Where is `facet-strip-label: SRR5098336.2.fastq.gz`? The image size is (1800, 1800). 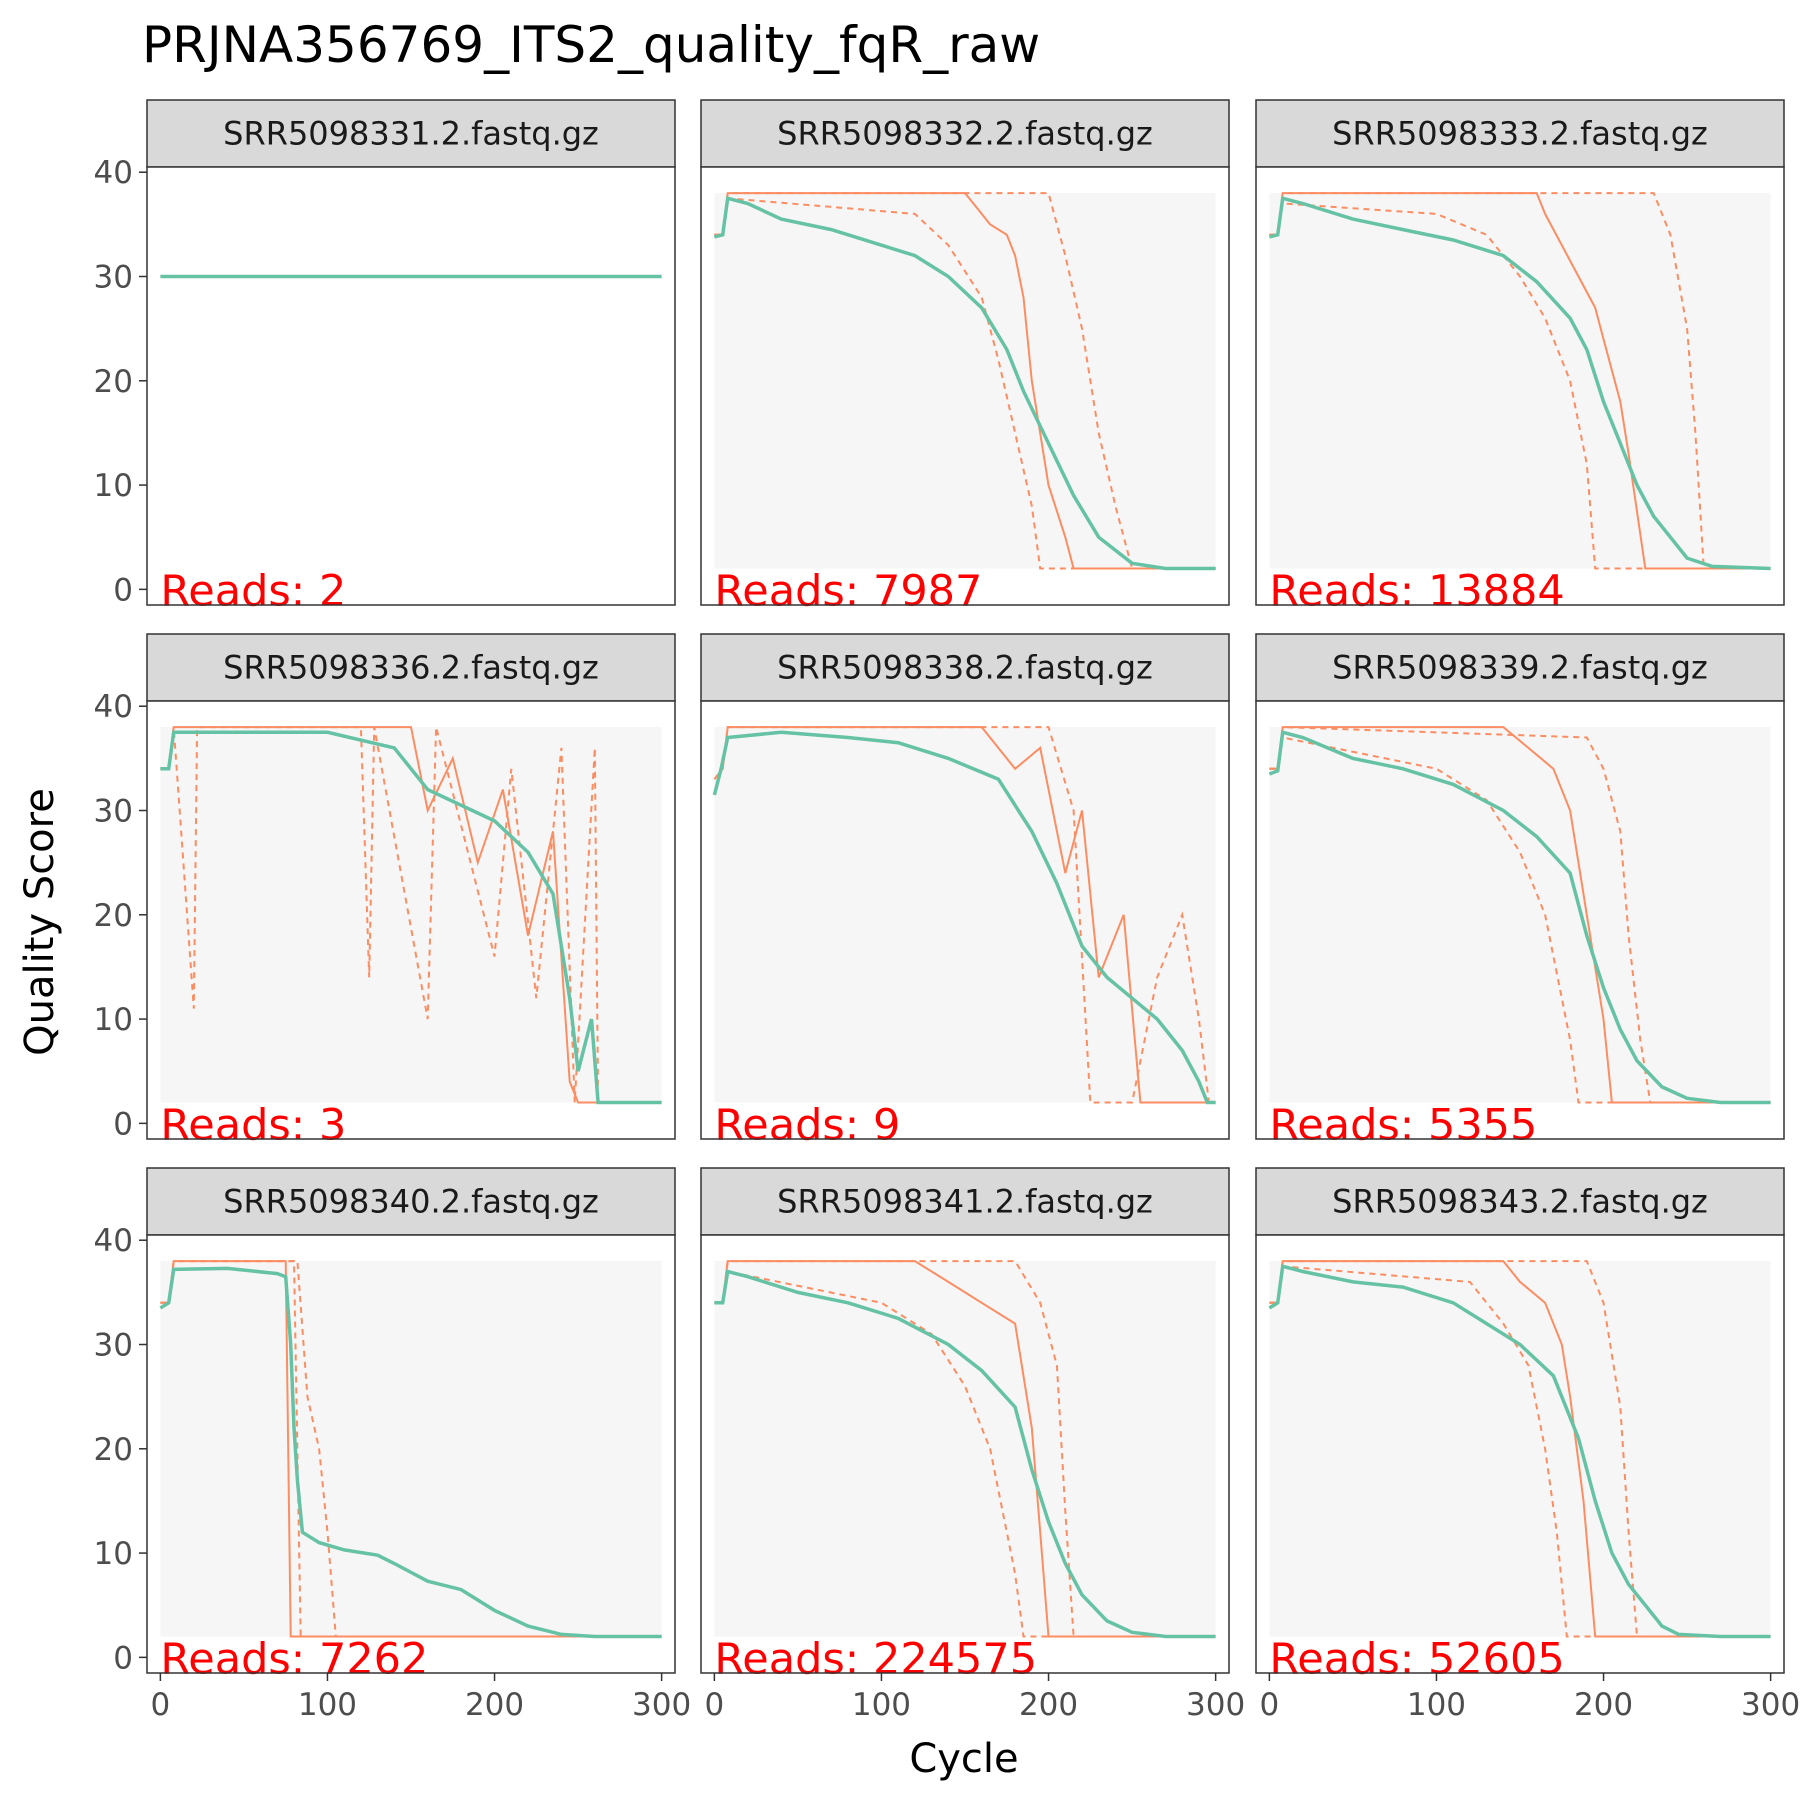
facet-strip-label: SRR5098336.2.fastq.gz is located at coordinates (411, 668).